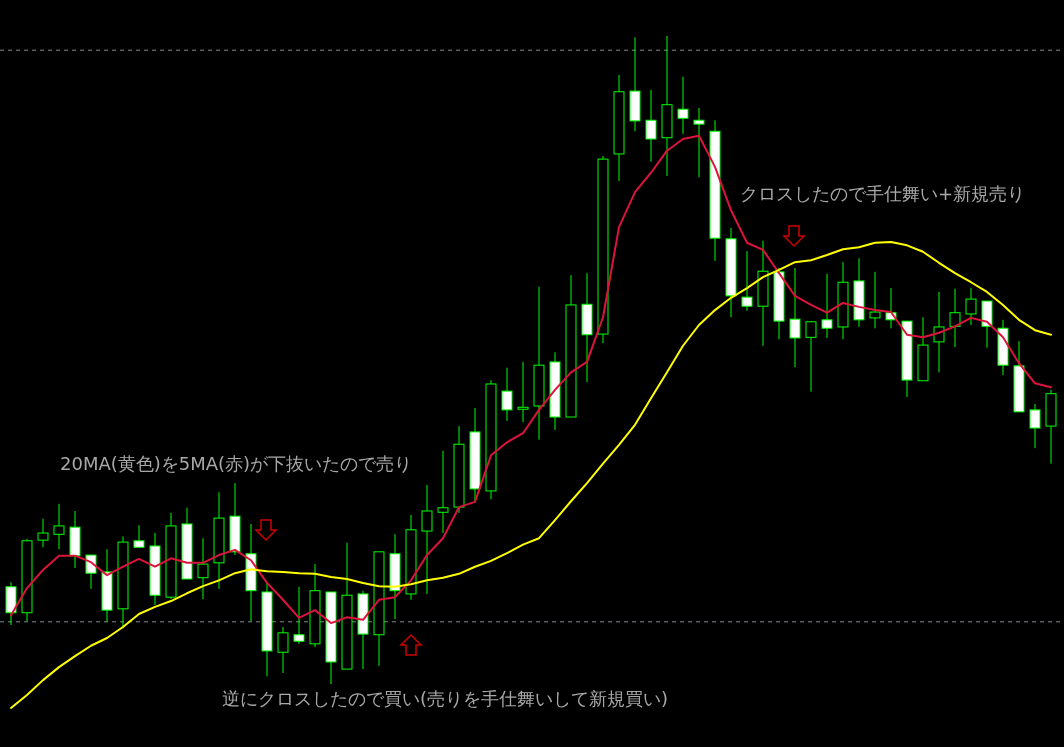 Image resolution: width=1064 pixels, height=747 pixels. What do you see at coordinates (445, 698) in the screenshot?
I see `text: 逆にクロスしたので買い(売りを手仕舞いして新規買い)` at bounding box center [445, 698].